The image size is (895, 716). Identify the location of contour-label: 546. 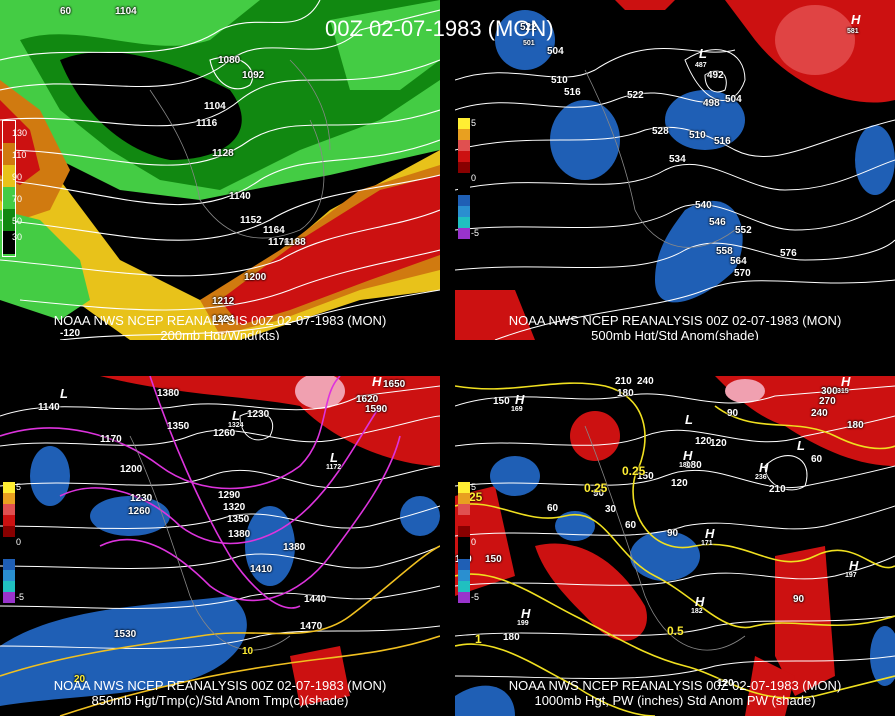
(717, 222).